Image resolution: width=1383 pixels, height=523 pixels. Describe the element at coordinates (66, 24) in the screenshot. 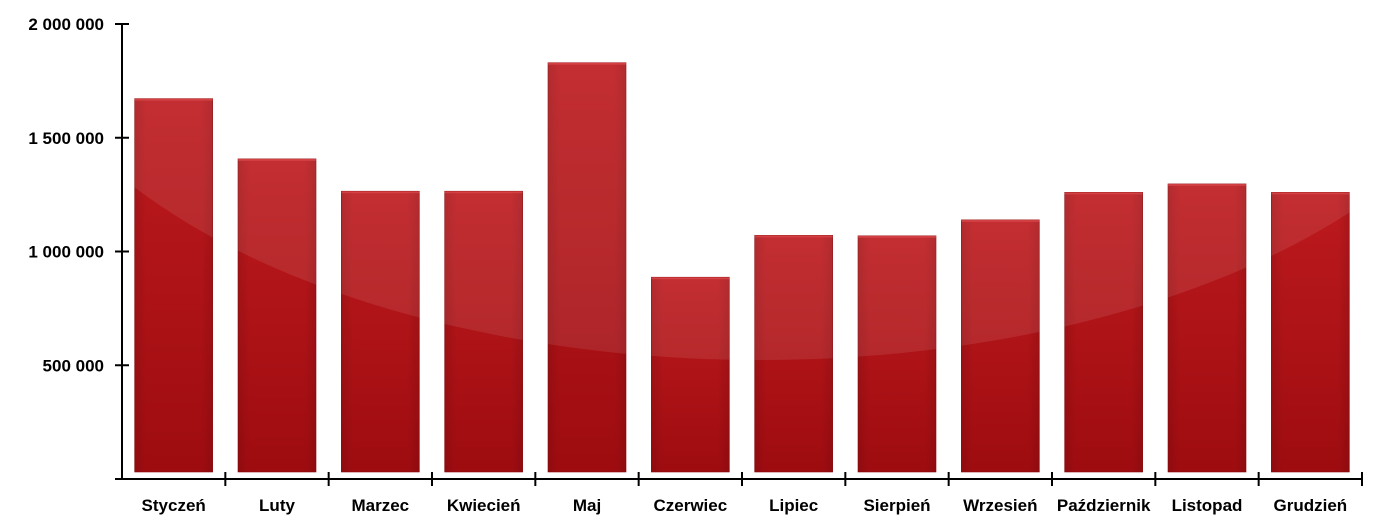

I see `y-tick-label: 2 000 000` at that location.